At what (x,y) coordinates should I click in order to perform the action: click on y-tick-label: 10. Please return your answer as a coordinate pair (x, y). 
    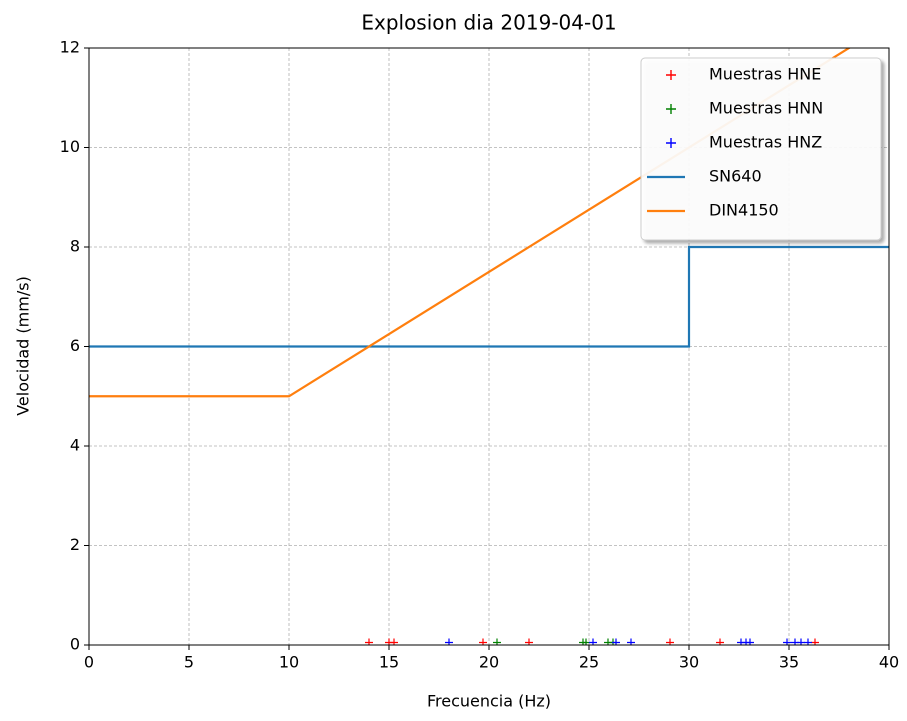
    Looking at the image, I should click on (70, 146).